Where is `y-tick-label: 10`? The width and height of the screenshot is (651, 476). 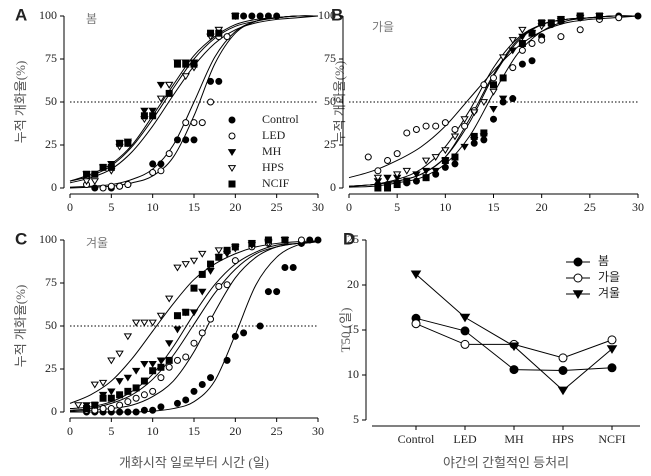 y-tick-label: 10 is located at coordinates (353, 374).